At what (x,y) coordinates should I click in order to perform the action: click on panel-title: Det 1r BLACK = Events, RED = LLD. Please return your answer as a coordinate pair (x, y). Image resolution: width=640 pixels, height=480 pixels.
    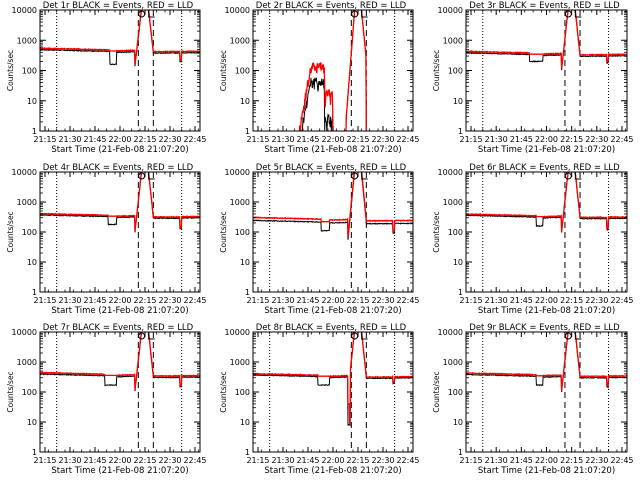
    Looking at the image, I should click on (118, 6).